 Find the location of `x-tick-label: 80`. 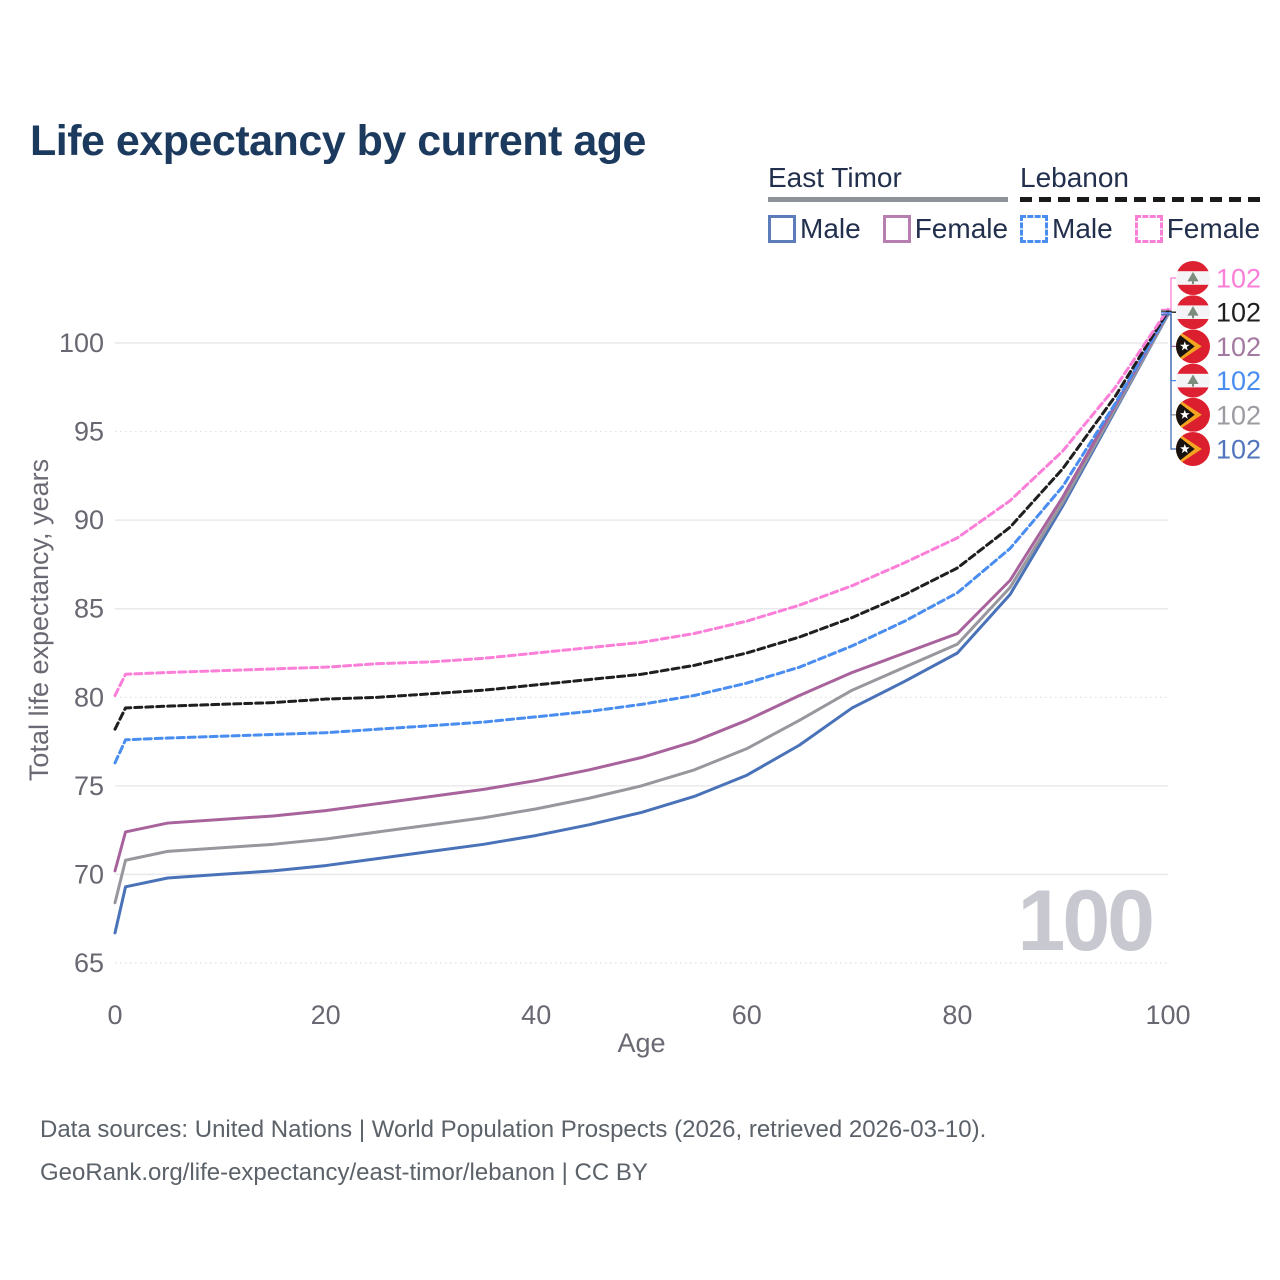

x-tick-label: 80 is located at coordinates (957, 1015).